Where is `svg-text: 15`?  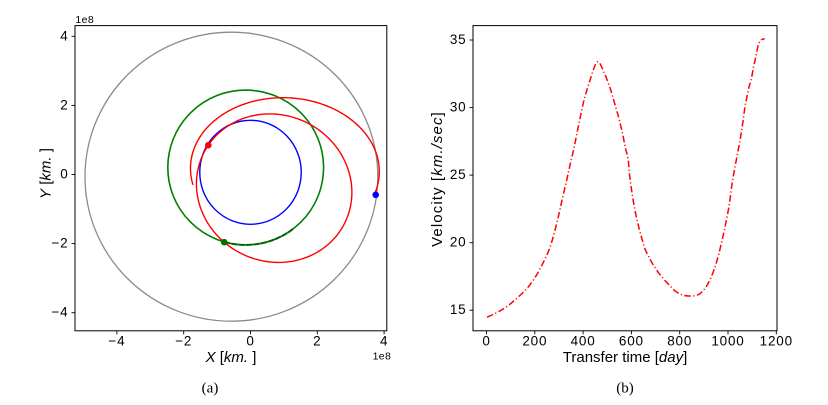
svg-text: 15 is located at coordinates (458, 309).